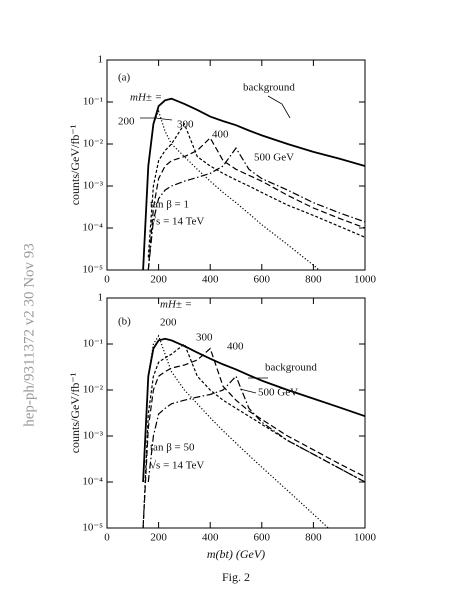 This screenshot has height=611, width=472. What do you see at coordinates (236, 554) in the screenshot?
I see `x-axis-label: m(bt) (GeV)` at bounding box center [236, 554].